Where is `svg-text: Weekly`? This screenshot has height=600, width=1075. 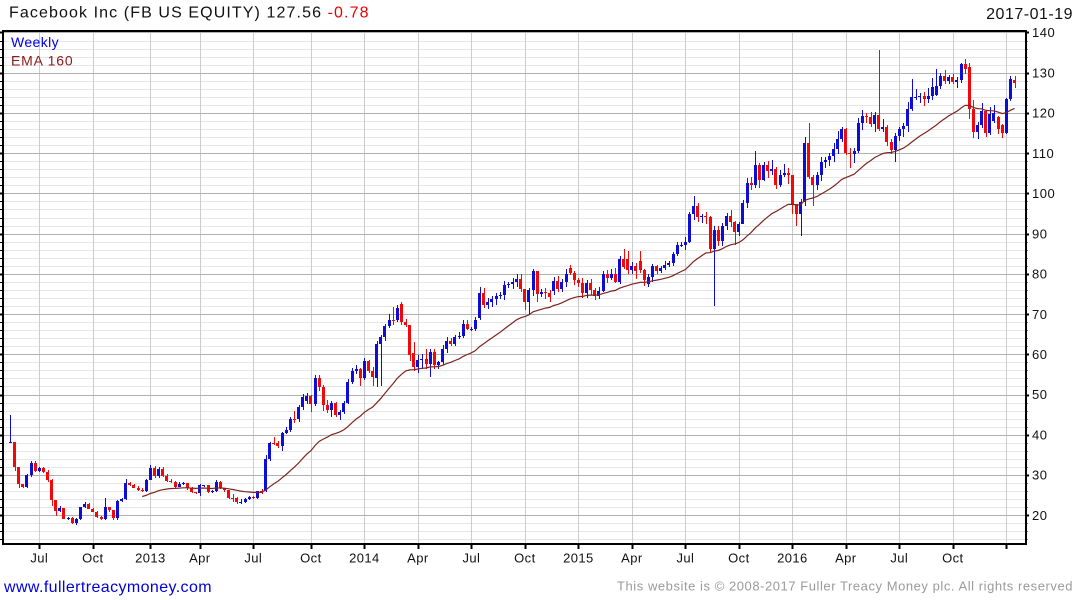 svg-text: Weekly is located at coordinates (35, 42).